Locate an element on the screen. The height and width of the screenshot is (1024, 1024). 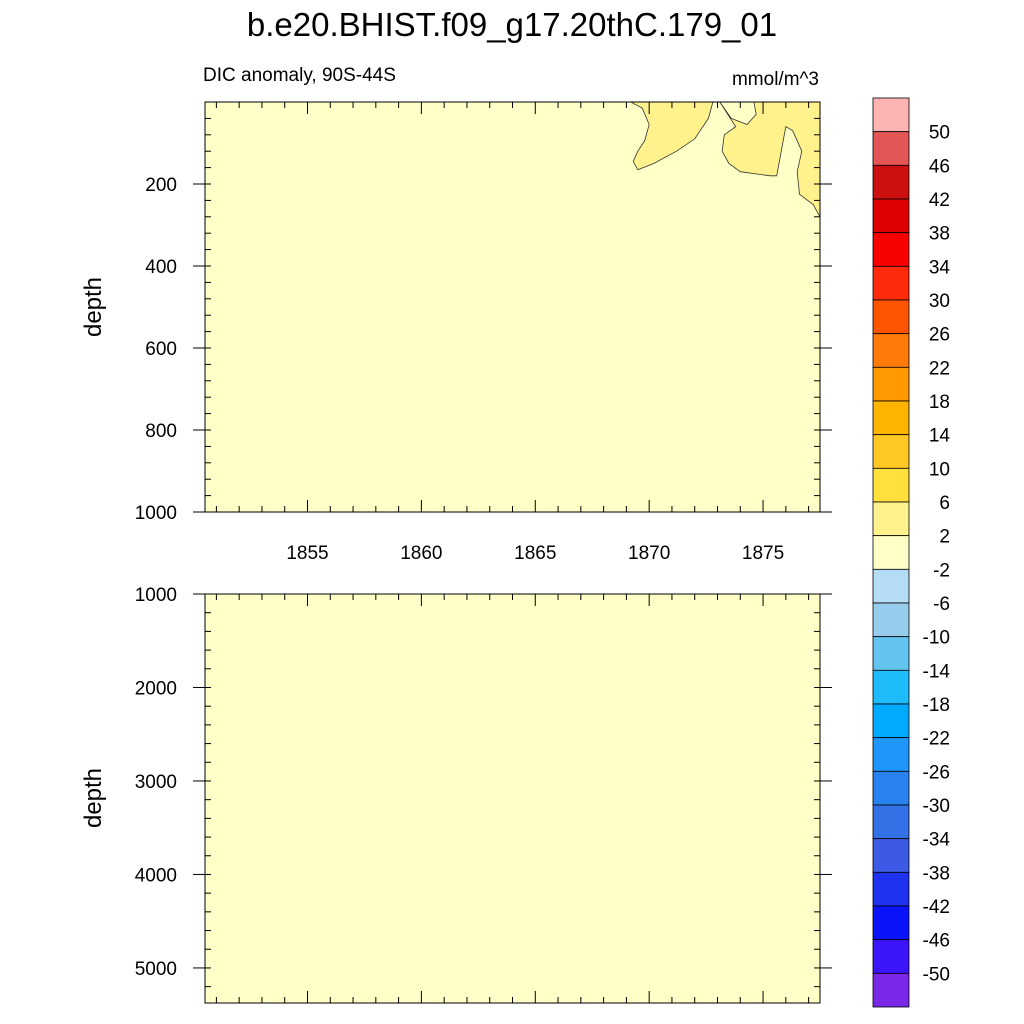
colorbar-label: -18 is located at coordinates (936, 705).